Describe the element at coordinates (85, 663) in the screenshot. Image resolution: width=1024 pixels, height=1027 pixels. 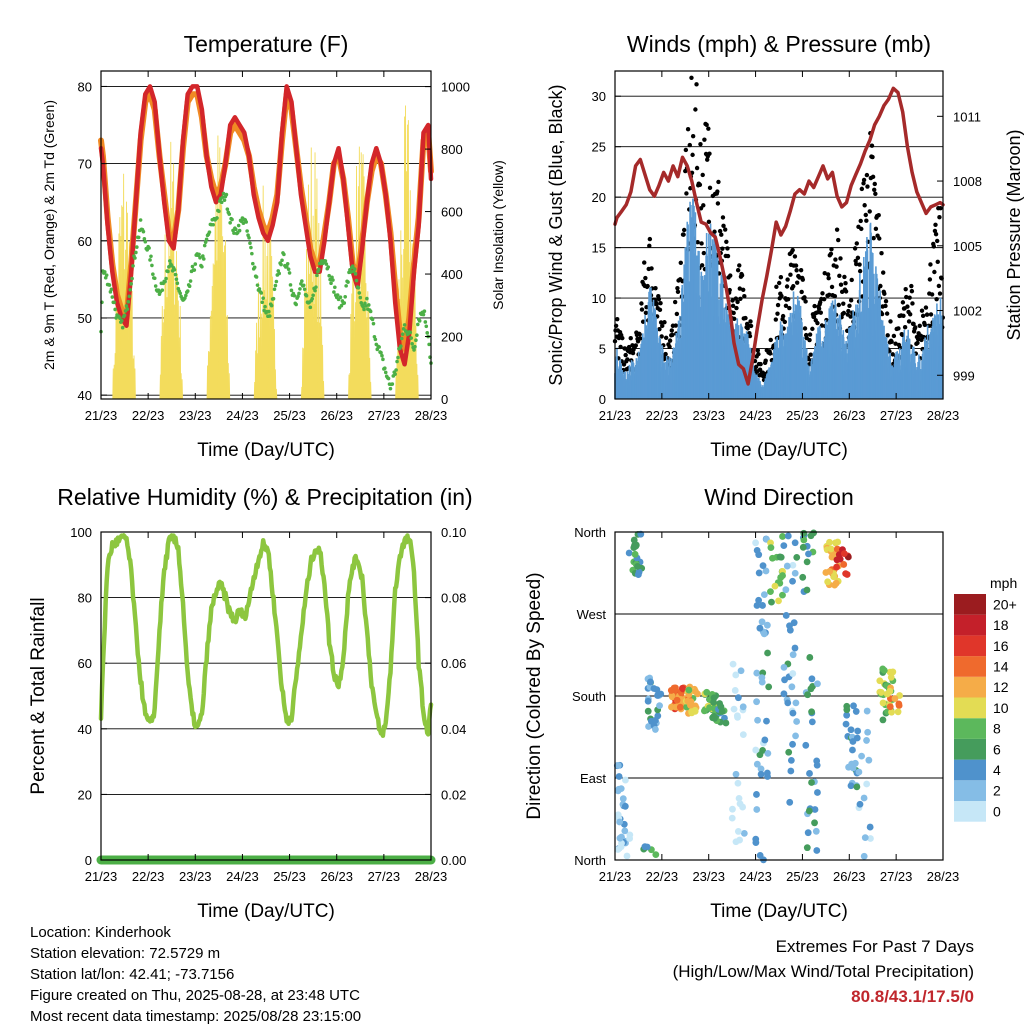
I see `rh-ytick-label: 60` at that location.